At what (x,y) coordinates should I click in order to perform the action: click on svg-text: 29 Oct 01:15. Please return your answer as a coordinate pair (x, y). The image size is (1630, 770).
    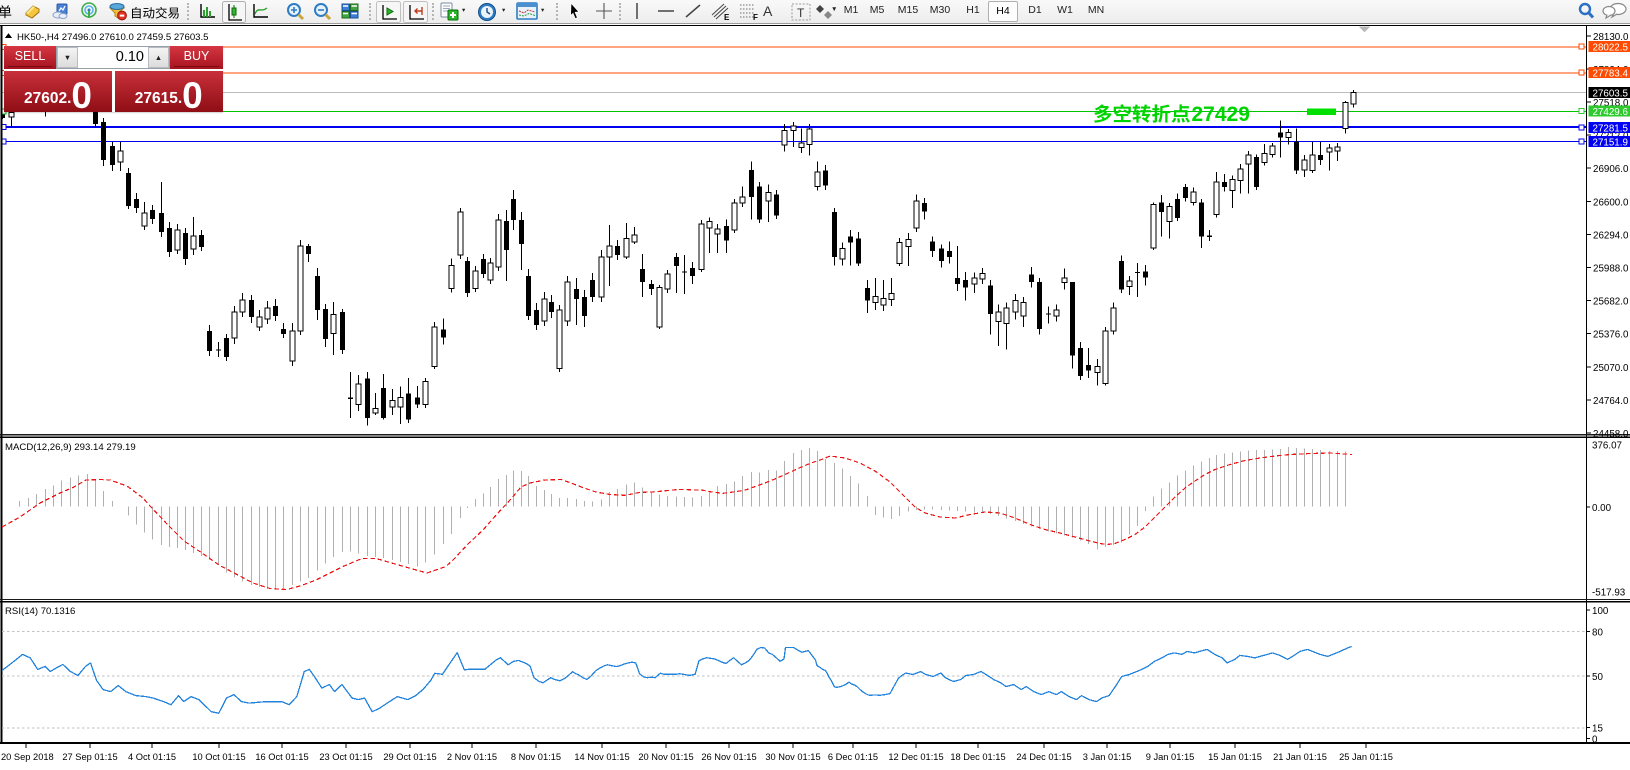
    Looking at the image, I should click on (409, 757).